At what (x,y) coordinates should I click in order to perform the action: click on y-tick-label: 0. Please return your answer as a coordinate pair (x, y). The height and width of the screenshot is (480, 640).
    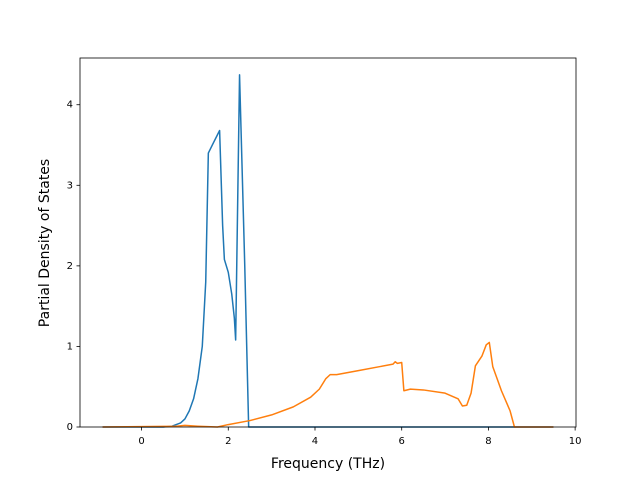
    Looking at the image, I should click on (70, 427).